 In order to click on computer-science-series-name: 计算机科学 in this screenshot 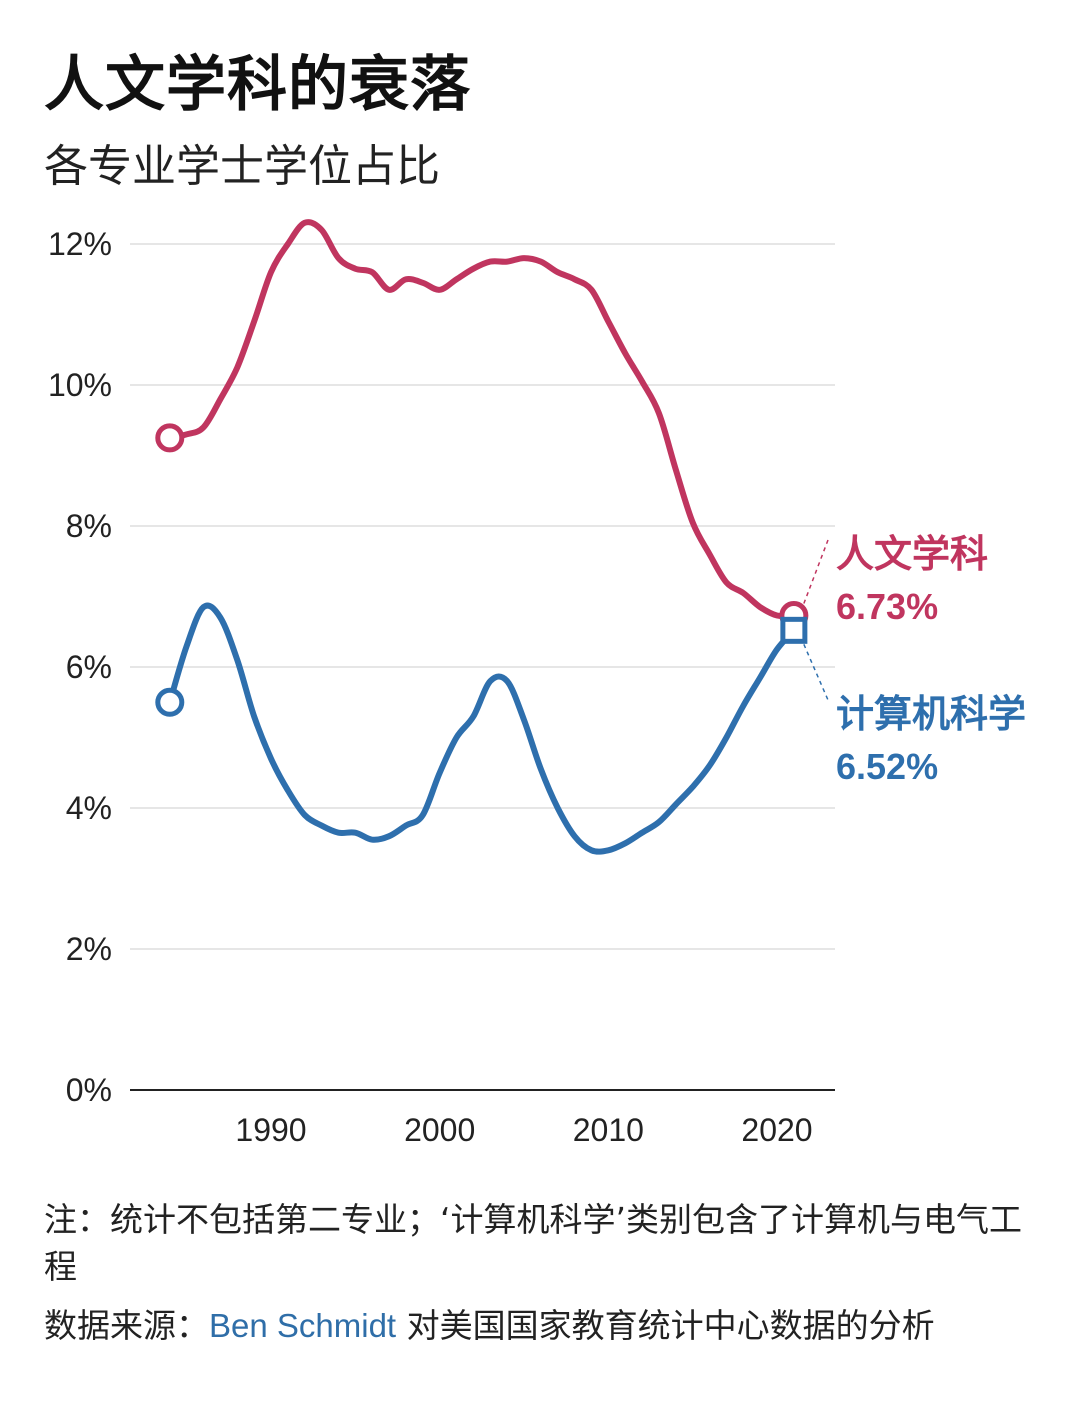, I will do `click(931, 714)`.